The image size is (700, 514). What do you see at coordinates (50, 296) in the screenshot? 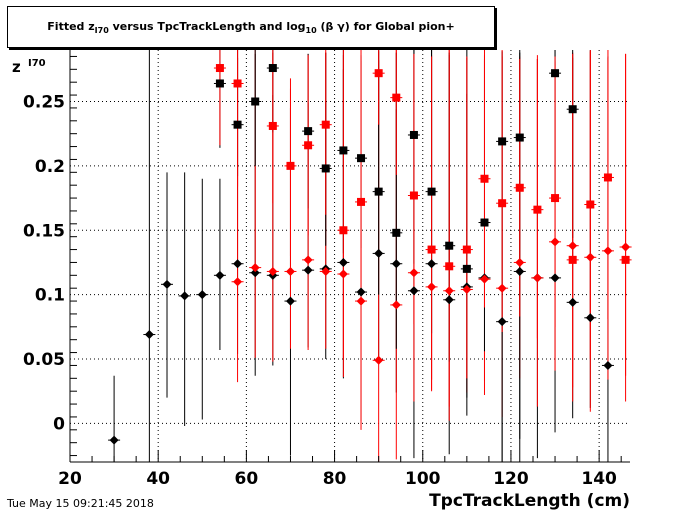
I see `y-tick-label: 0.1` at bounding box center [50, 296].